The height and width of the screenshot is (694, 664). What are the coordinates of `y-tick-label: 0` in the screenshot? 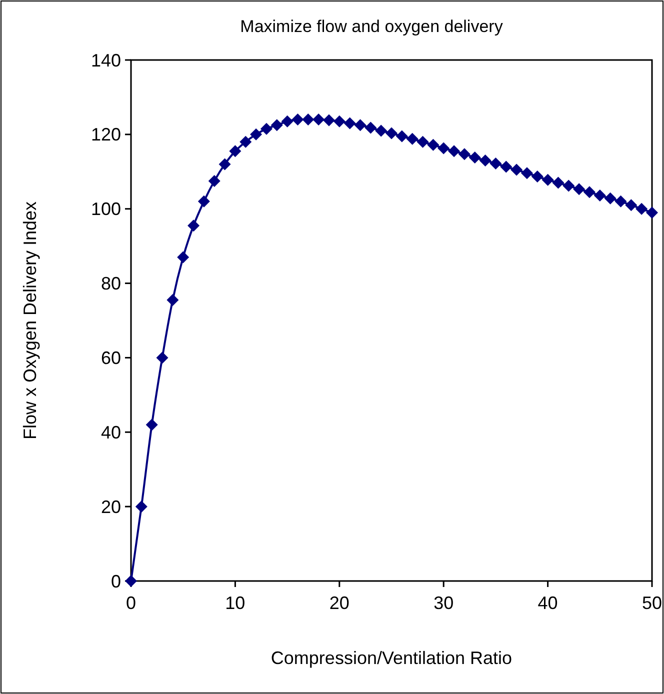 It's located at (115, 581).